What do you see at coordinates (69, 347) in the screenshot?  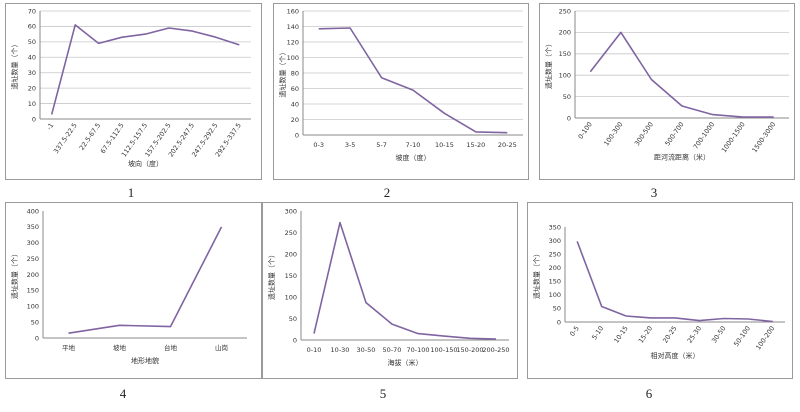 I see `x-tick-label: 平地` at bounding box center [69, 347].